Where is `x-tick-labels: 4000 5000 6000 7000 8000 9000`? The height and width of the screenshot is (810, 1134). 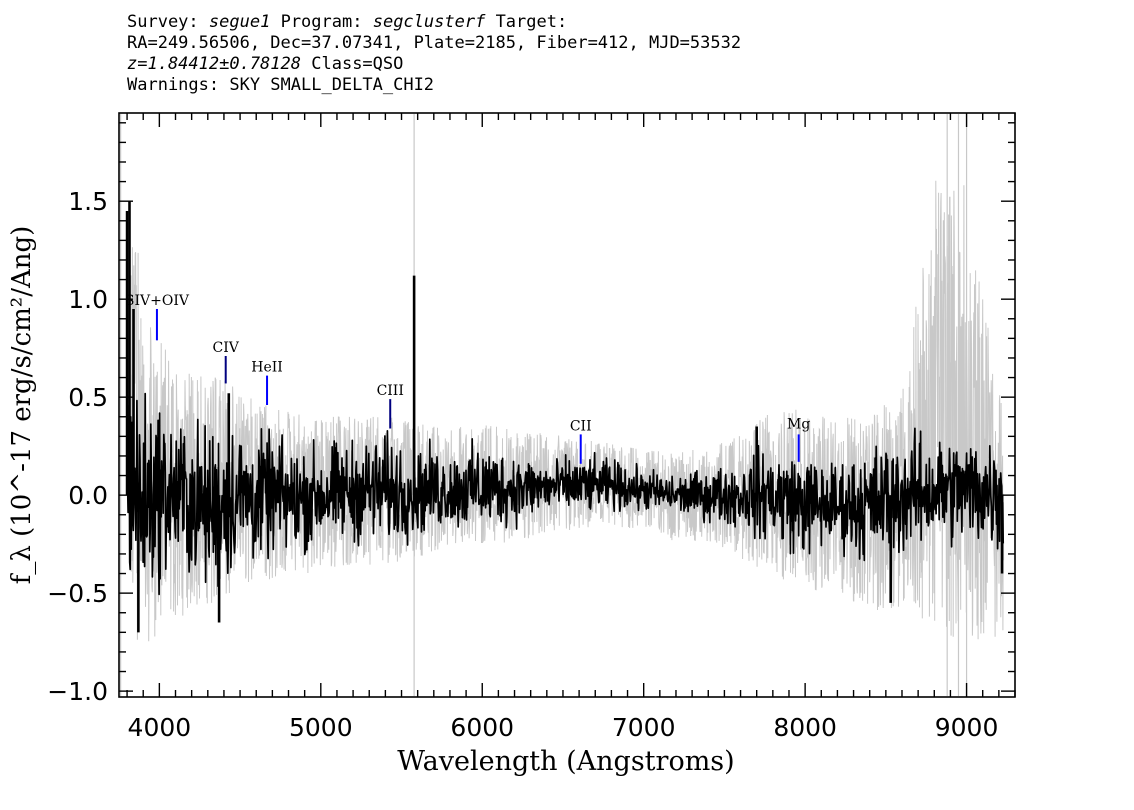 x-tick-labels: 4000 5000 6000 7000 8000 9000 is located at coordinates (563, 727).